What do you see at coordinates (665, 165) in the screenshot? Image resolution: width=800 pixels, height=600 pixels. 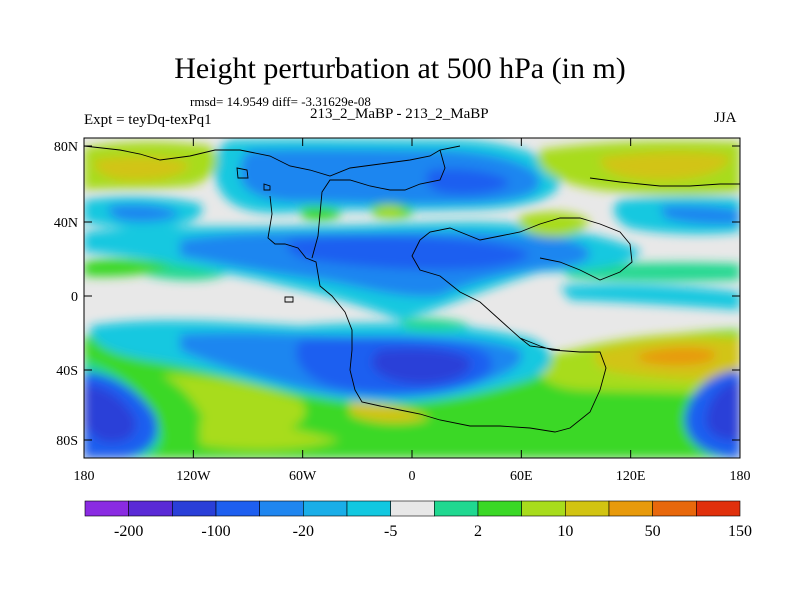 I see `field-top-right-yellow` at bounding box center [665, 165].